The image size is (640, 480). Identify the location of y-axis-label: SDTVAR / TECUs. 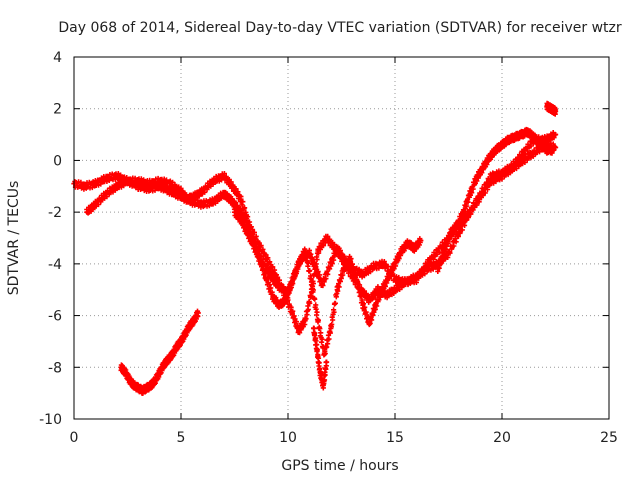
(14, 238).